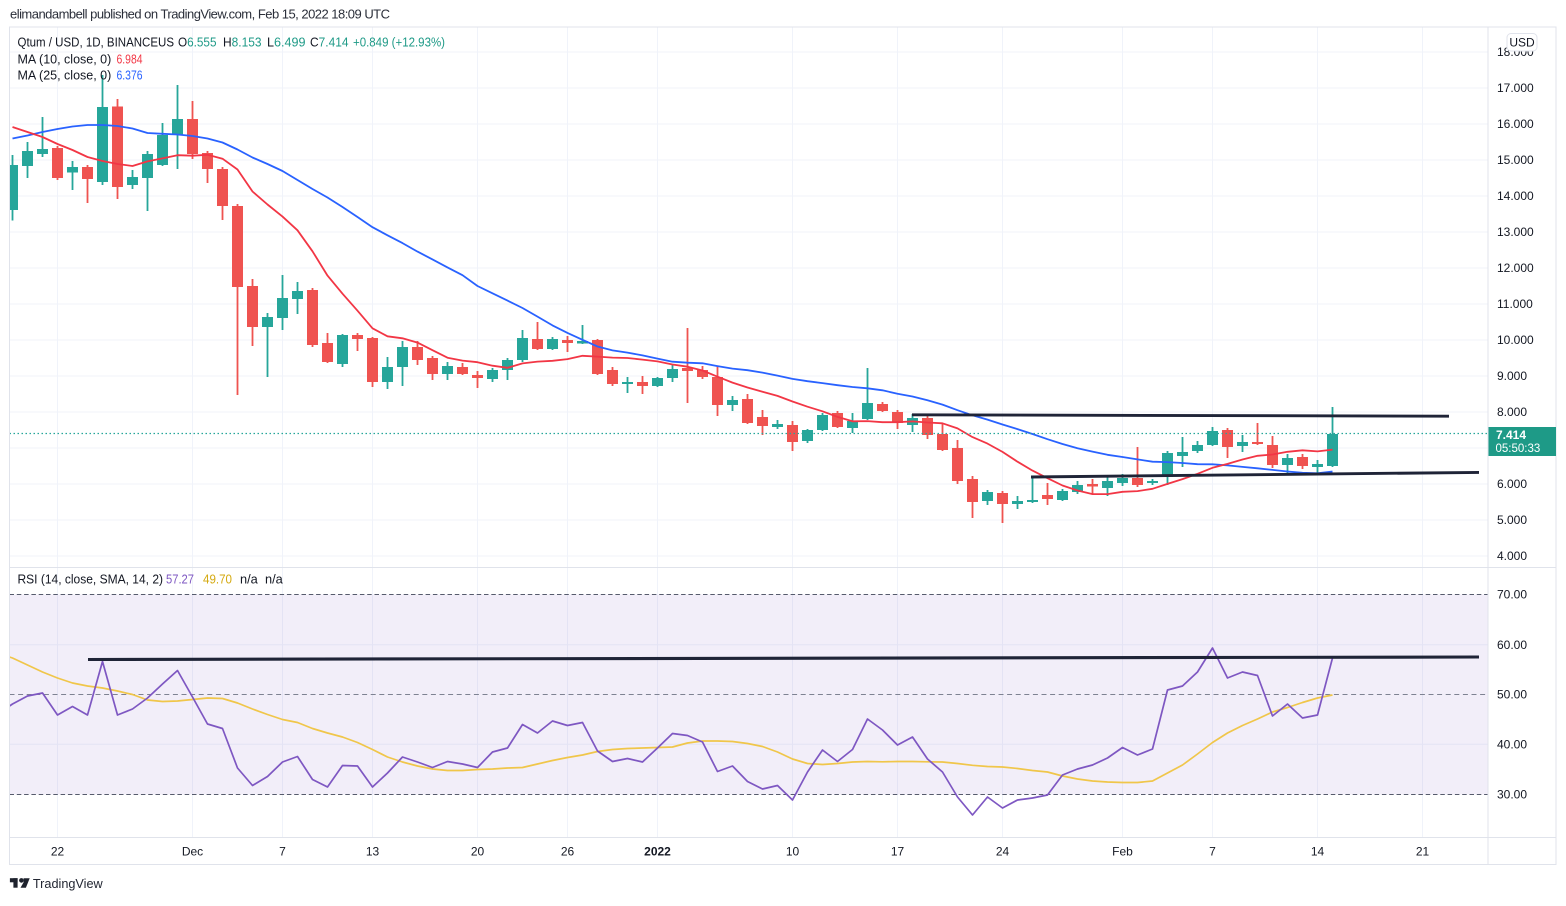 The image size is (1566, 906). What do you see at coordinates (58, 852) in the screenshot?
I see `svg-text: 22` at bounding box center [58, 852].